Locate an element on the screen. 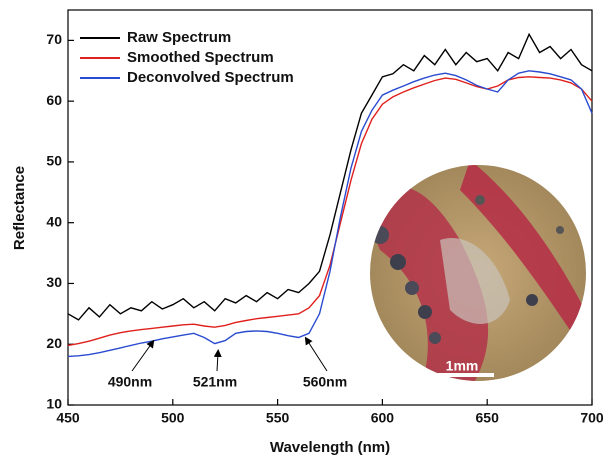 The image size is (603, 462). annotation: 490nm is located at coordinates (130, 382).